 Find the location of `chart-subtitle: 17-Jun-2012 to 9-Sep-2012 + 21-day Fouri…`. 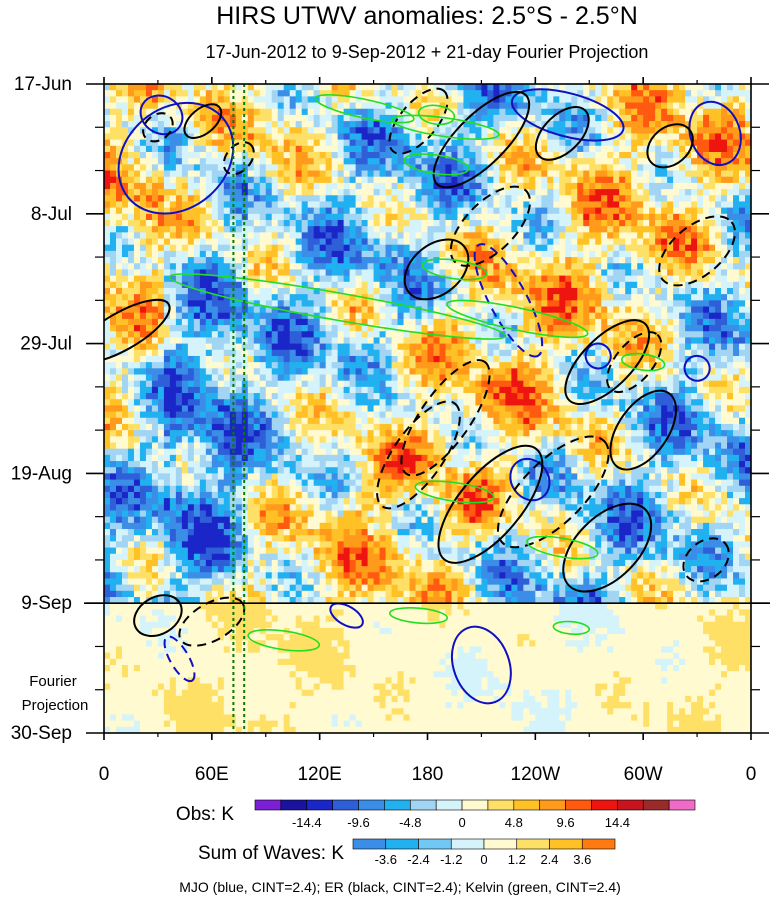

chart-subtitle: 17-Jun-2012 to 9-Sep-2012 + 21-day Fouri… is located at coordinates (427, 52).